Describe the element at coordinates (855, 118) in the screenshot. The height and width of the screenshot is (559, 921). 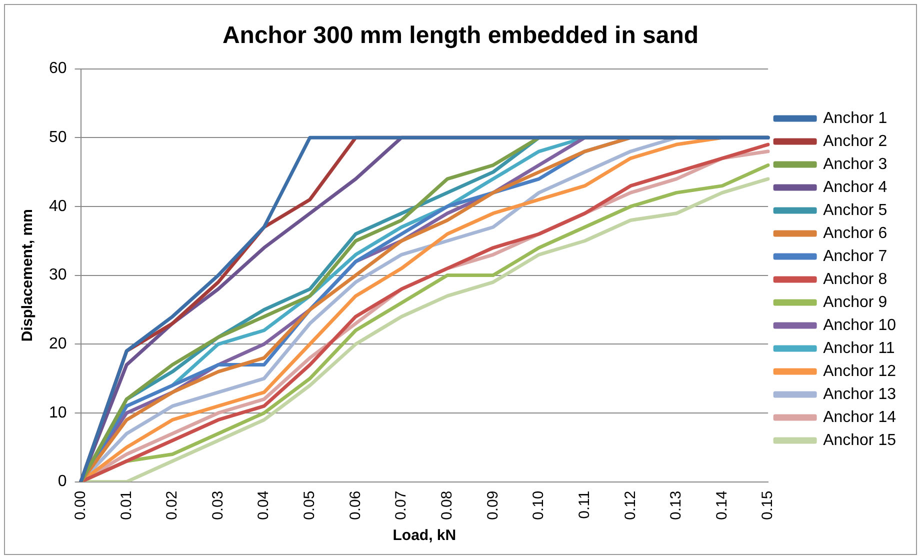
I see `legend-label: Anchor 1` at that location.